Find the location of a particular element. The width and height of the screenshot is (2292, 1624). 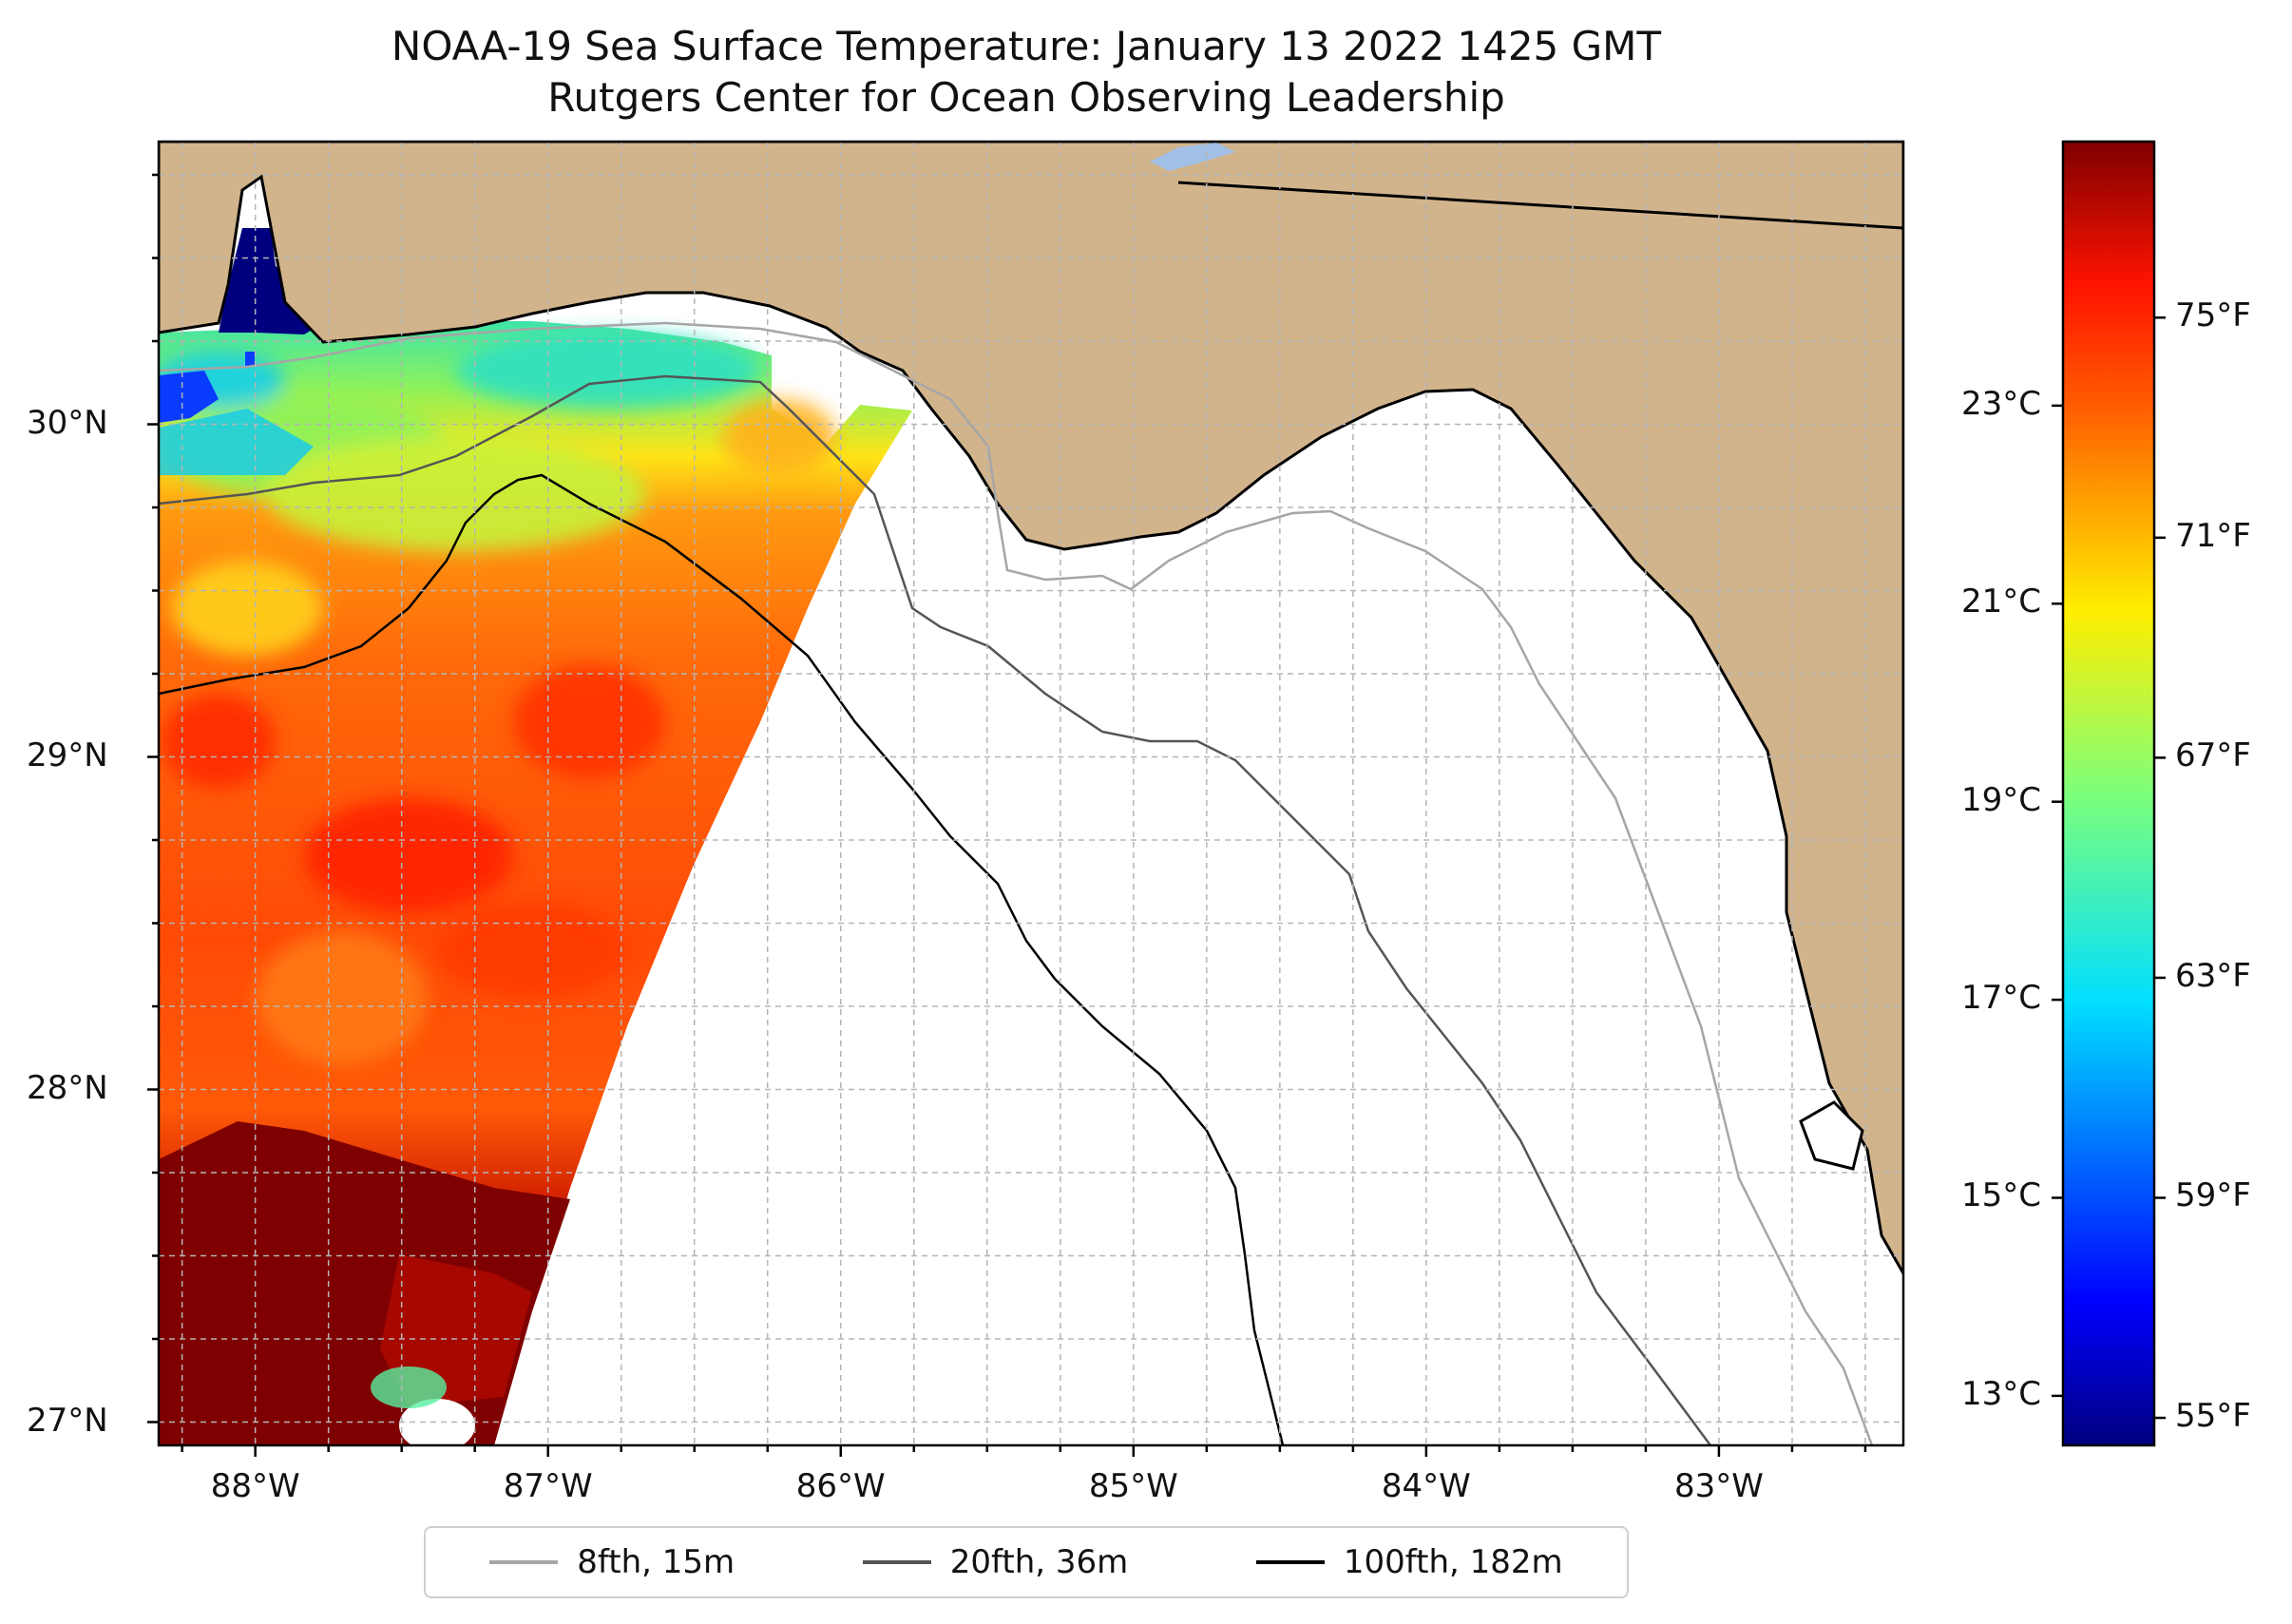

colorbar-f-label: 63°F is located at coordinates (2213, 975).